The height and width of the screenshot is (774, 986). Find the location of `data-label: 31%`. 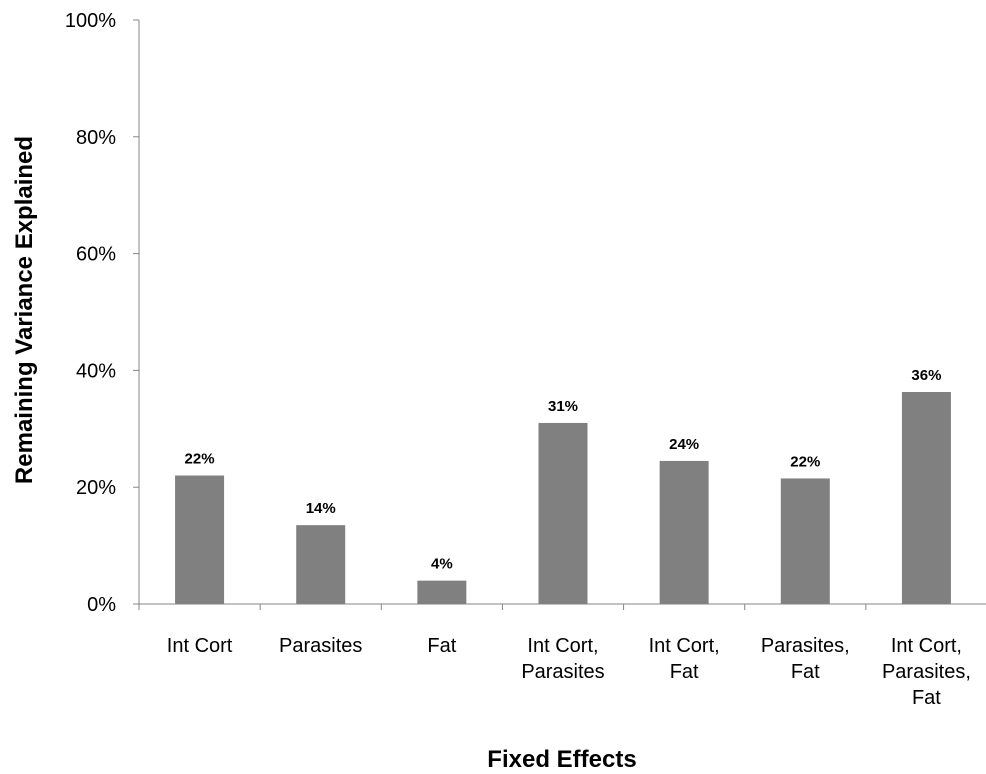

data-label: 31% is located at coordinates (563, 406).